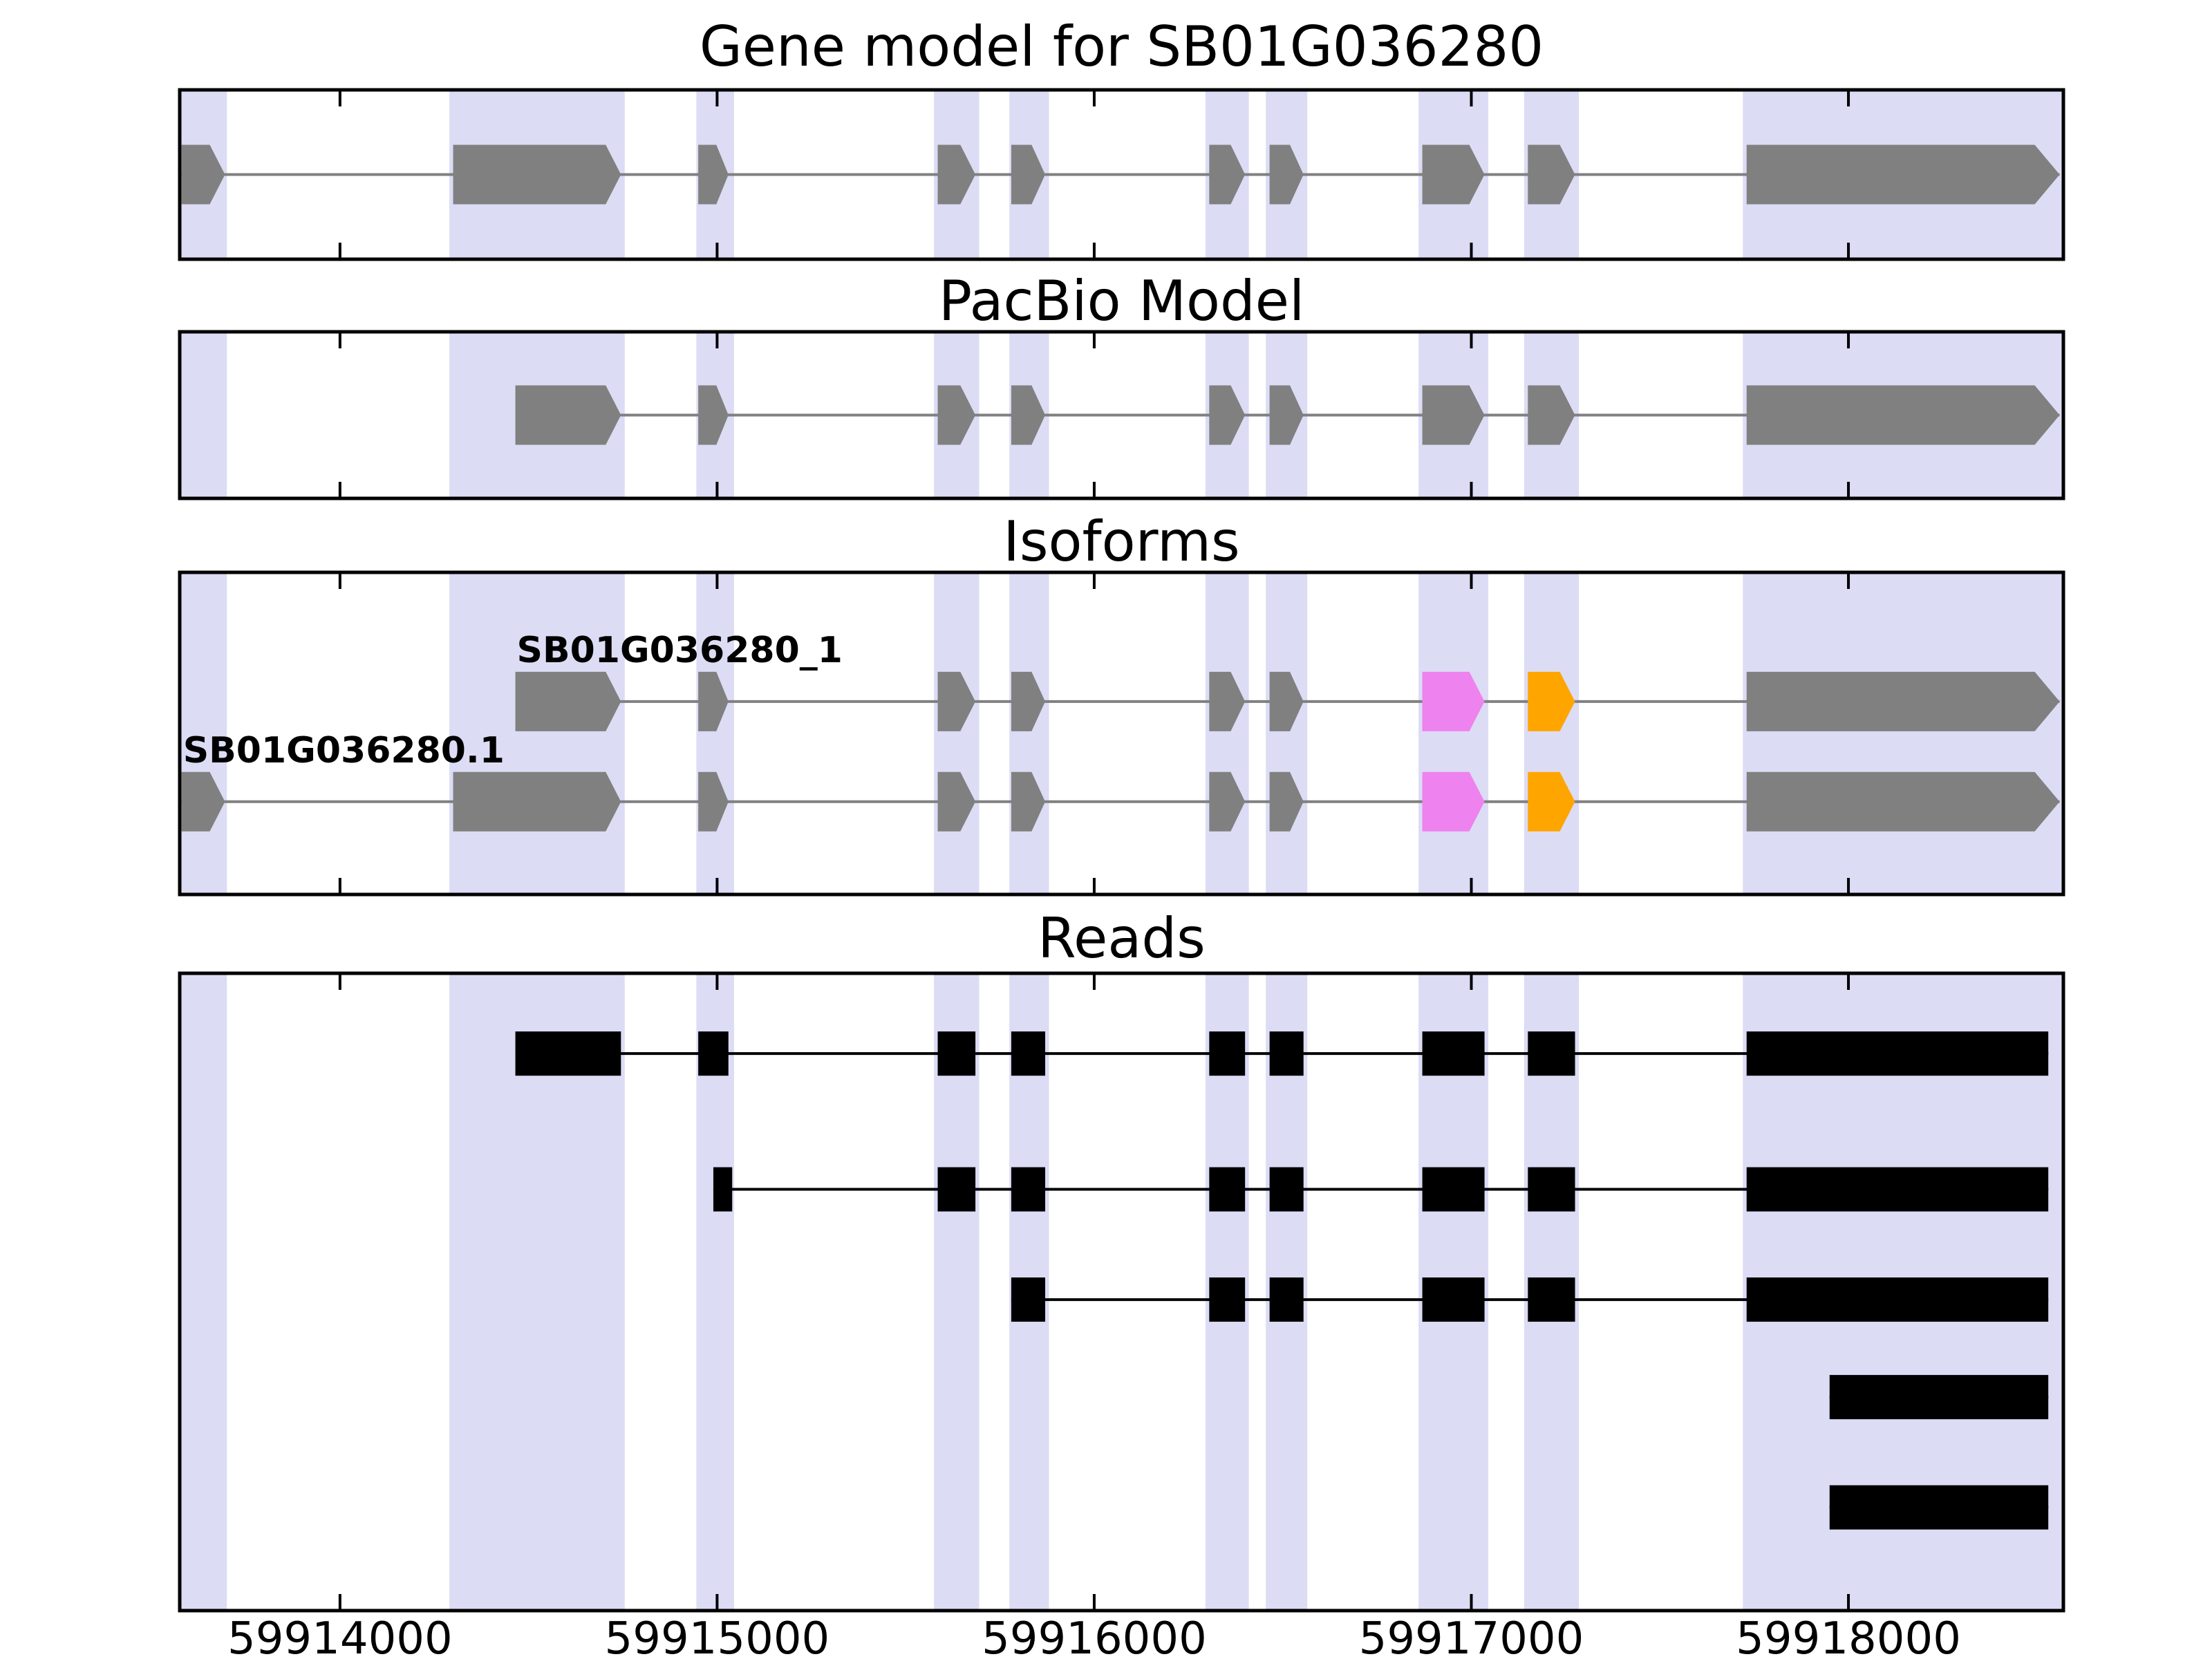 This screenshot has width=2212, height=1659. What do you see at coordinates (1121, 541) in the screenshot?
I see `panel-title-isoforms: Isoforms` at bounding box center [1121, 541].